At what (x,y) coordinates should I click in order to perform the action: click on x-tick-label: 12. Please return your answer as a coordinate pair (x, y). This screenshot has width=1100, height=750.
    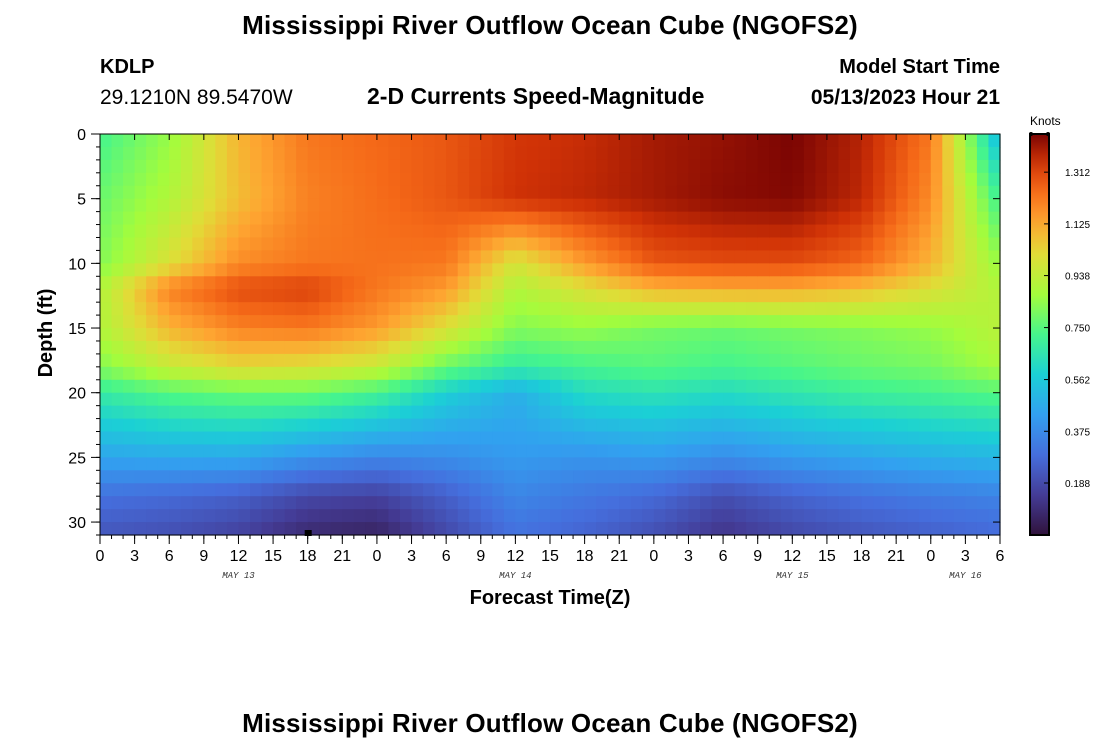
    Looking at the image, I should click on (515, 556).